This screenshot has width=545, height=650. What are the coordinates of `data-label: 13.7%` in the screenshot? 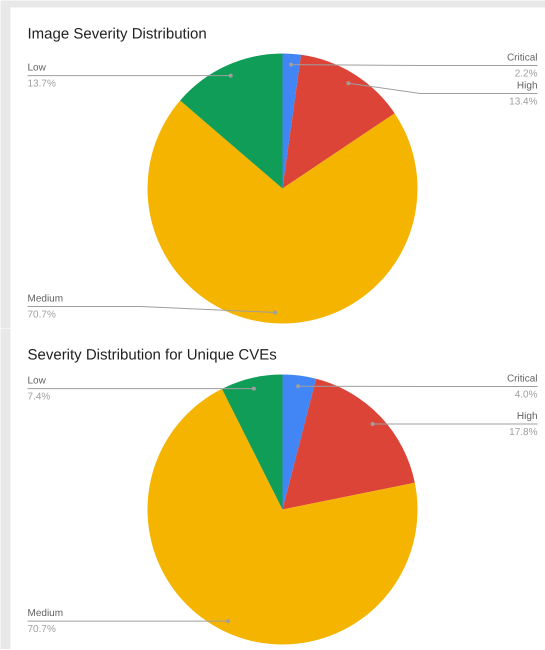 It's located at (42, 84).